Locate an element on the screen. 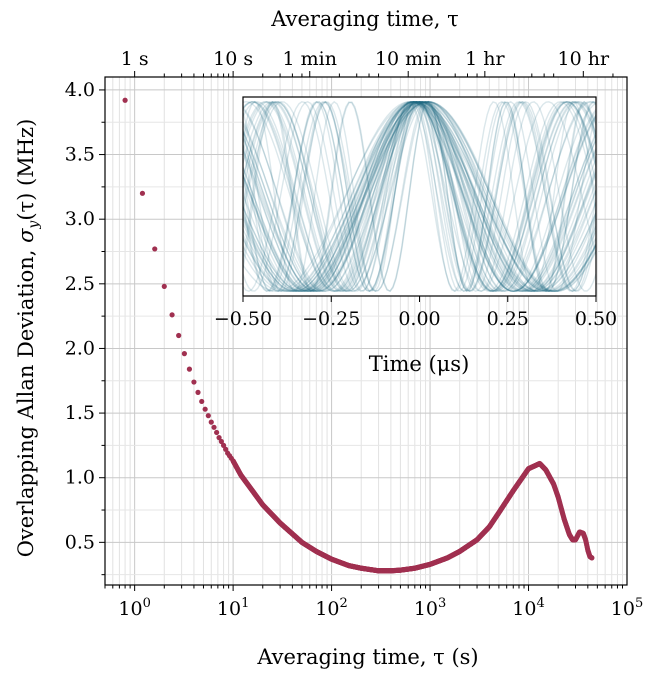  top-tick-label: 10 min is located at coordinates (408, 59).